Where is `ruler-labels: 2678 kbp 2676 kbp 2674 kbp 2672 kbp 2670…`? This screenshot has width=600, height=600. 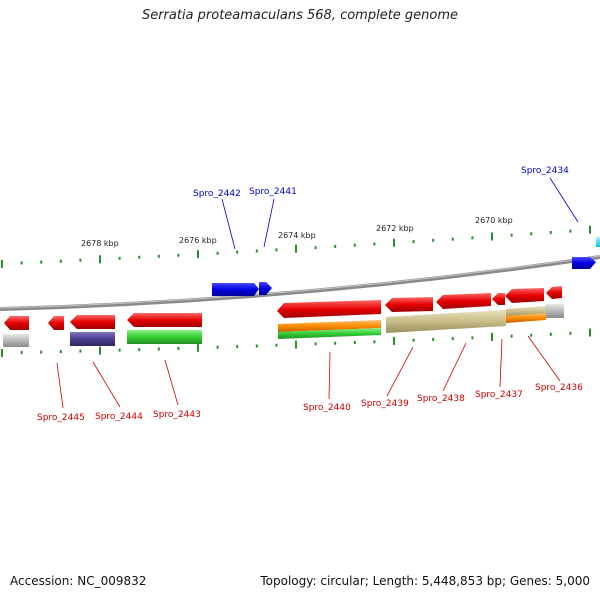
ruler-labels: 2678 kbp 2676 kbp 2674 kbp 2672 kbp 2670… is located at coordinates (297, 232).